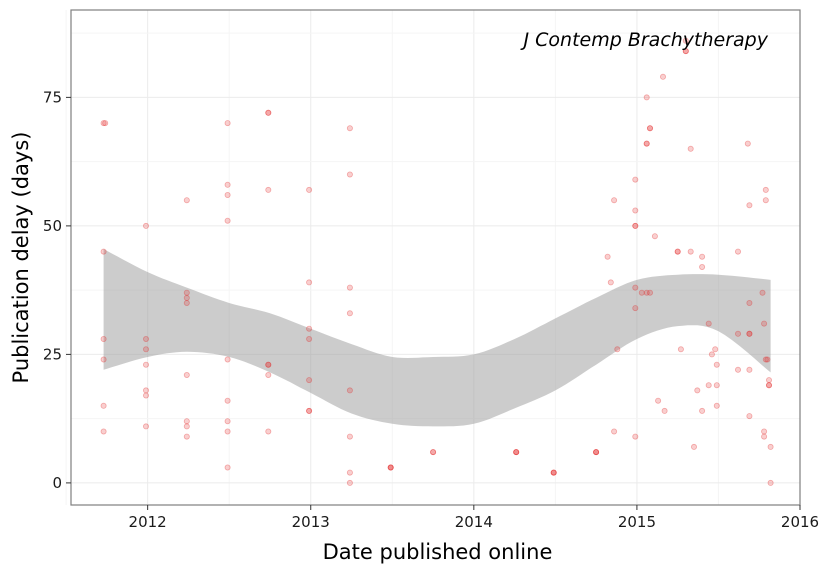  What do you see at coordinates (148, 522) in the screenshot?
I see `x-tick-label: 2012` at bounding box center [148, 522].